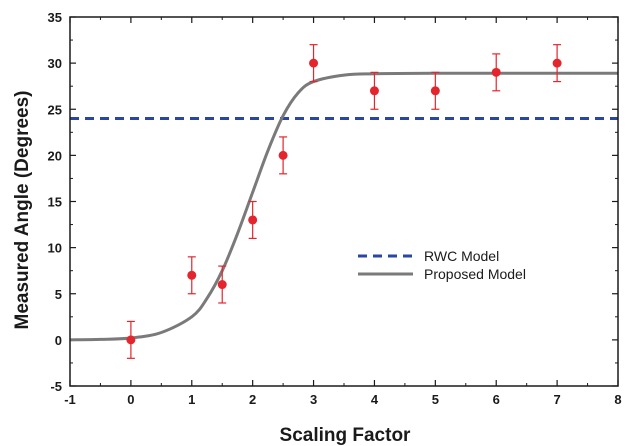  Describe the element at coordinates (55, 17) in the screenshot. I see `y-tick-label: 35` at that location.